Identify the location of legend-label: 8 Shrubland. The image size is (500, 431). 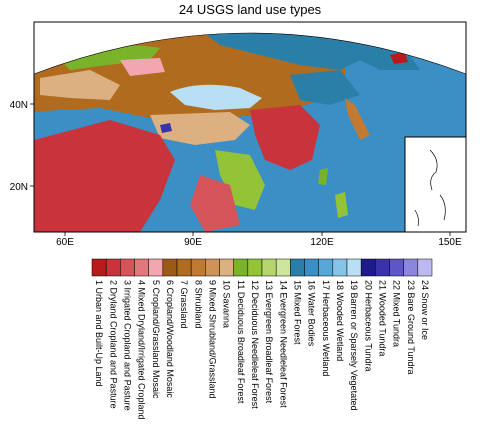
(198, 304).